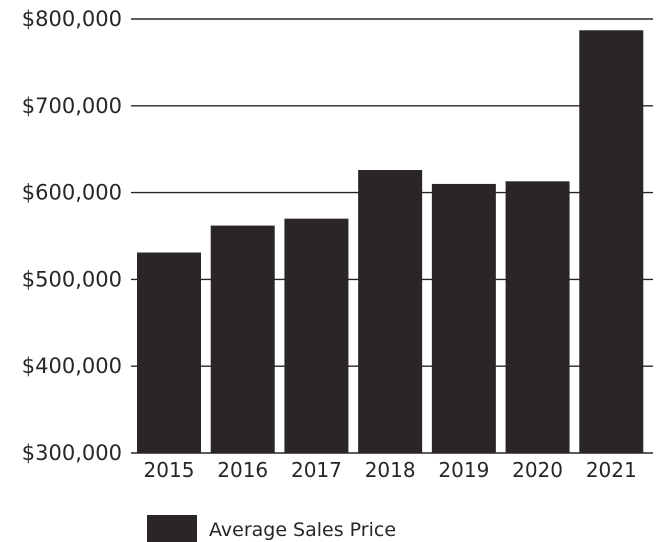 The image size is (656, 542). Describe the element at coordinates (463, 318) in the screenshot. I see `bar-2019` at that location.